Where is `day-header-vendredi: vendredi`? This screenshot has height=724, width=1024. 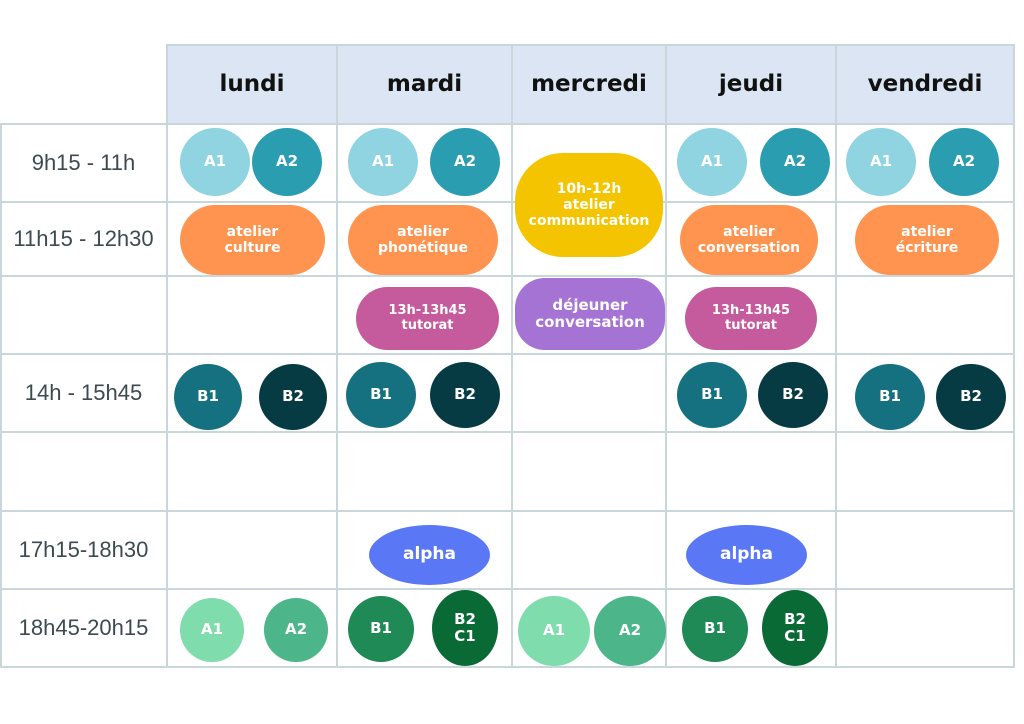 day-header-vendredi: vendredi is located at coordinates (925, 83).